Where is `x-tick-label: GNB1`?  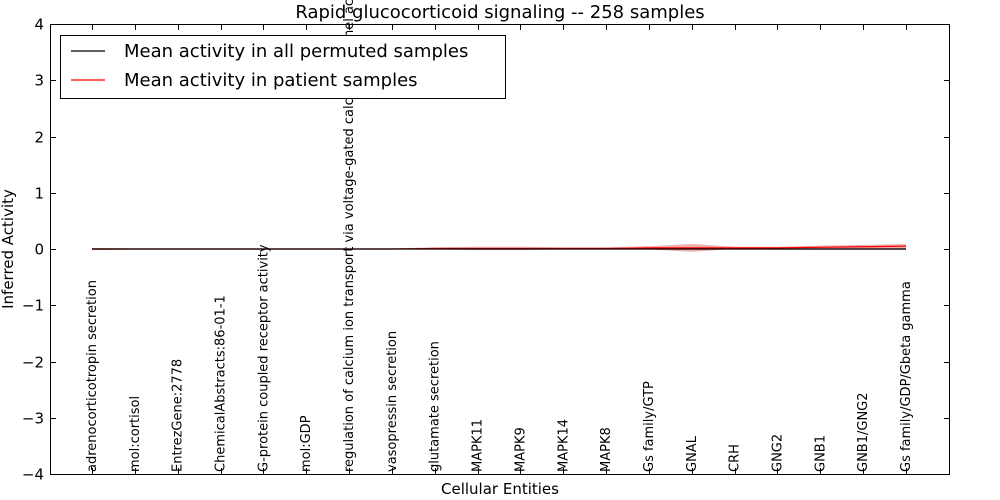
x-tick-label: GNB1 is located at coordinates (820, 453).